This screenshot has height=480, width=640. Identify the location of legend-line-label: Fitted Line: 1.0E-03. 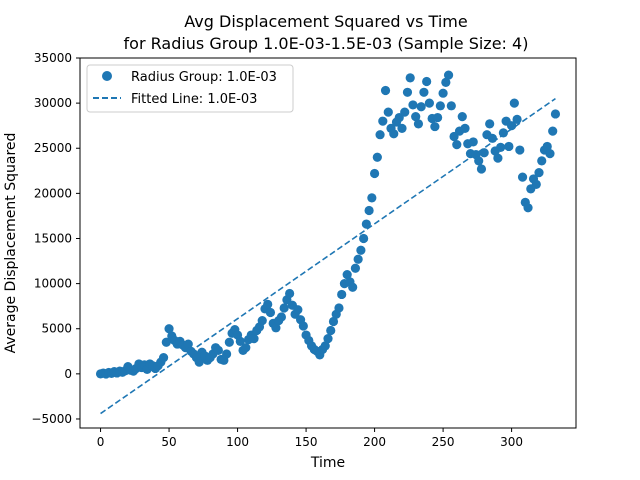
(194, 99).